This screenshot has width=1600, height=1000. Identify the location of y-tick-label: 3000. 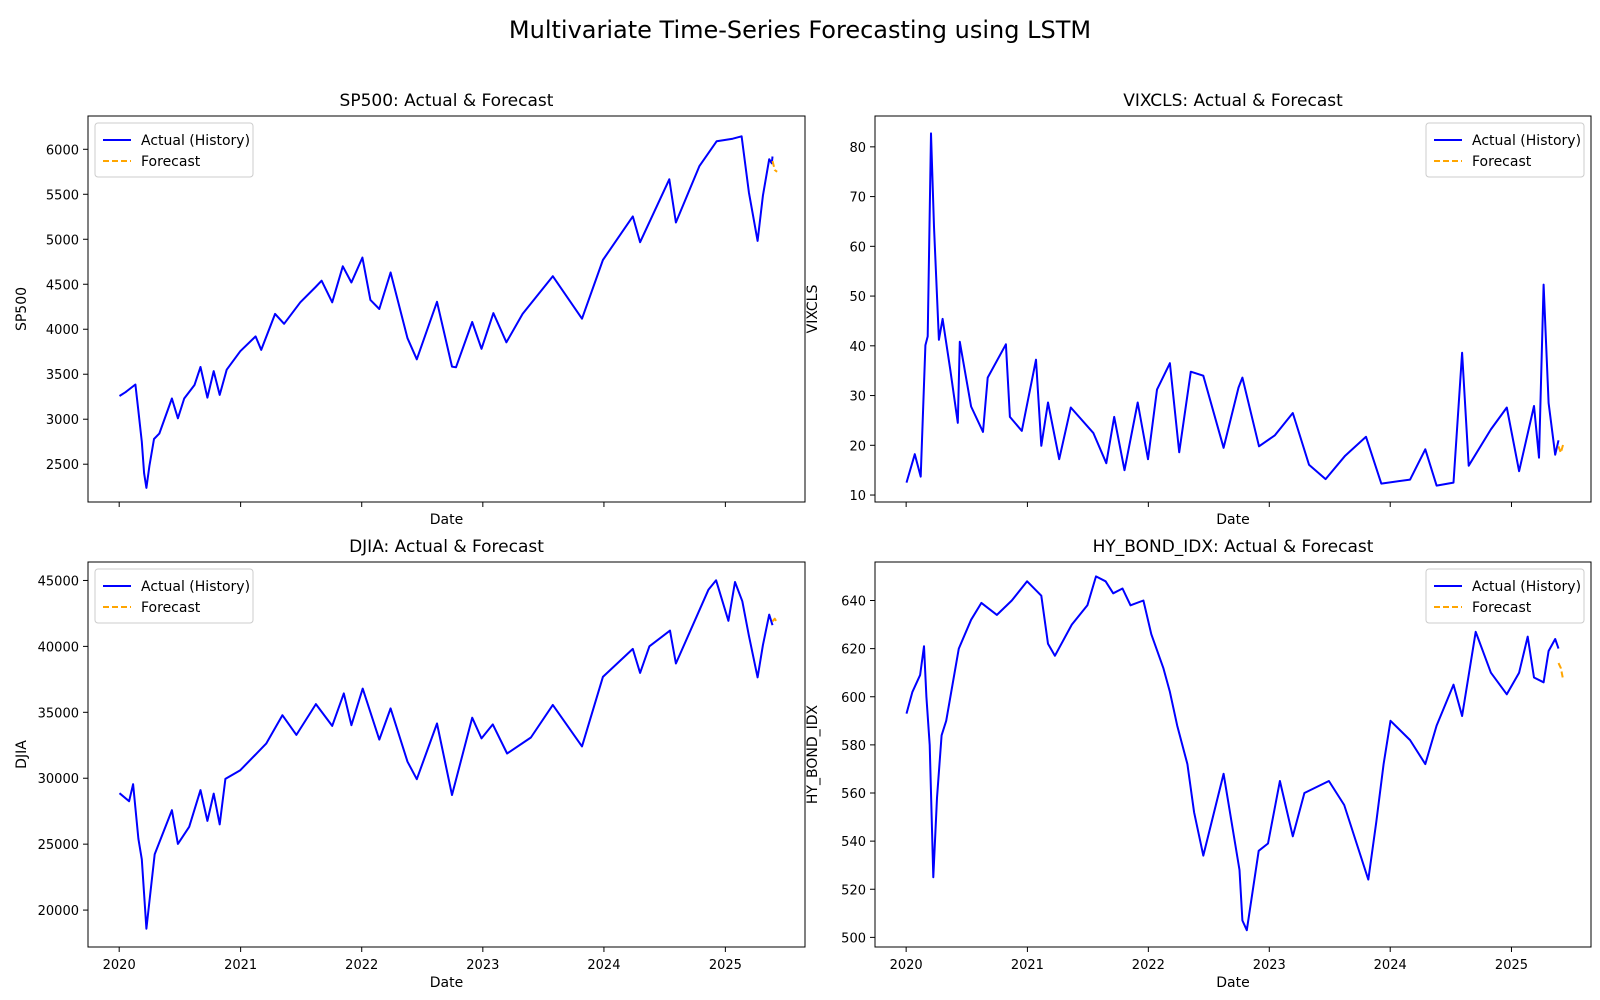
(62, 420).